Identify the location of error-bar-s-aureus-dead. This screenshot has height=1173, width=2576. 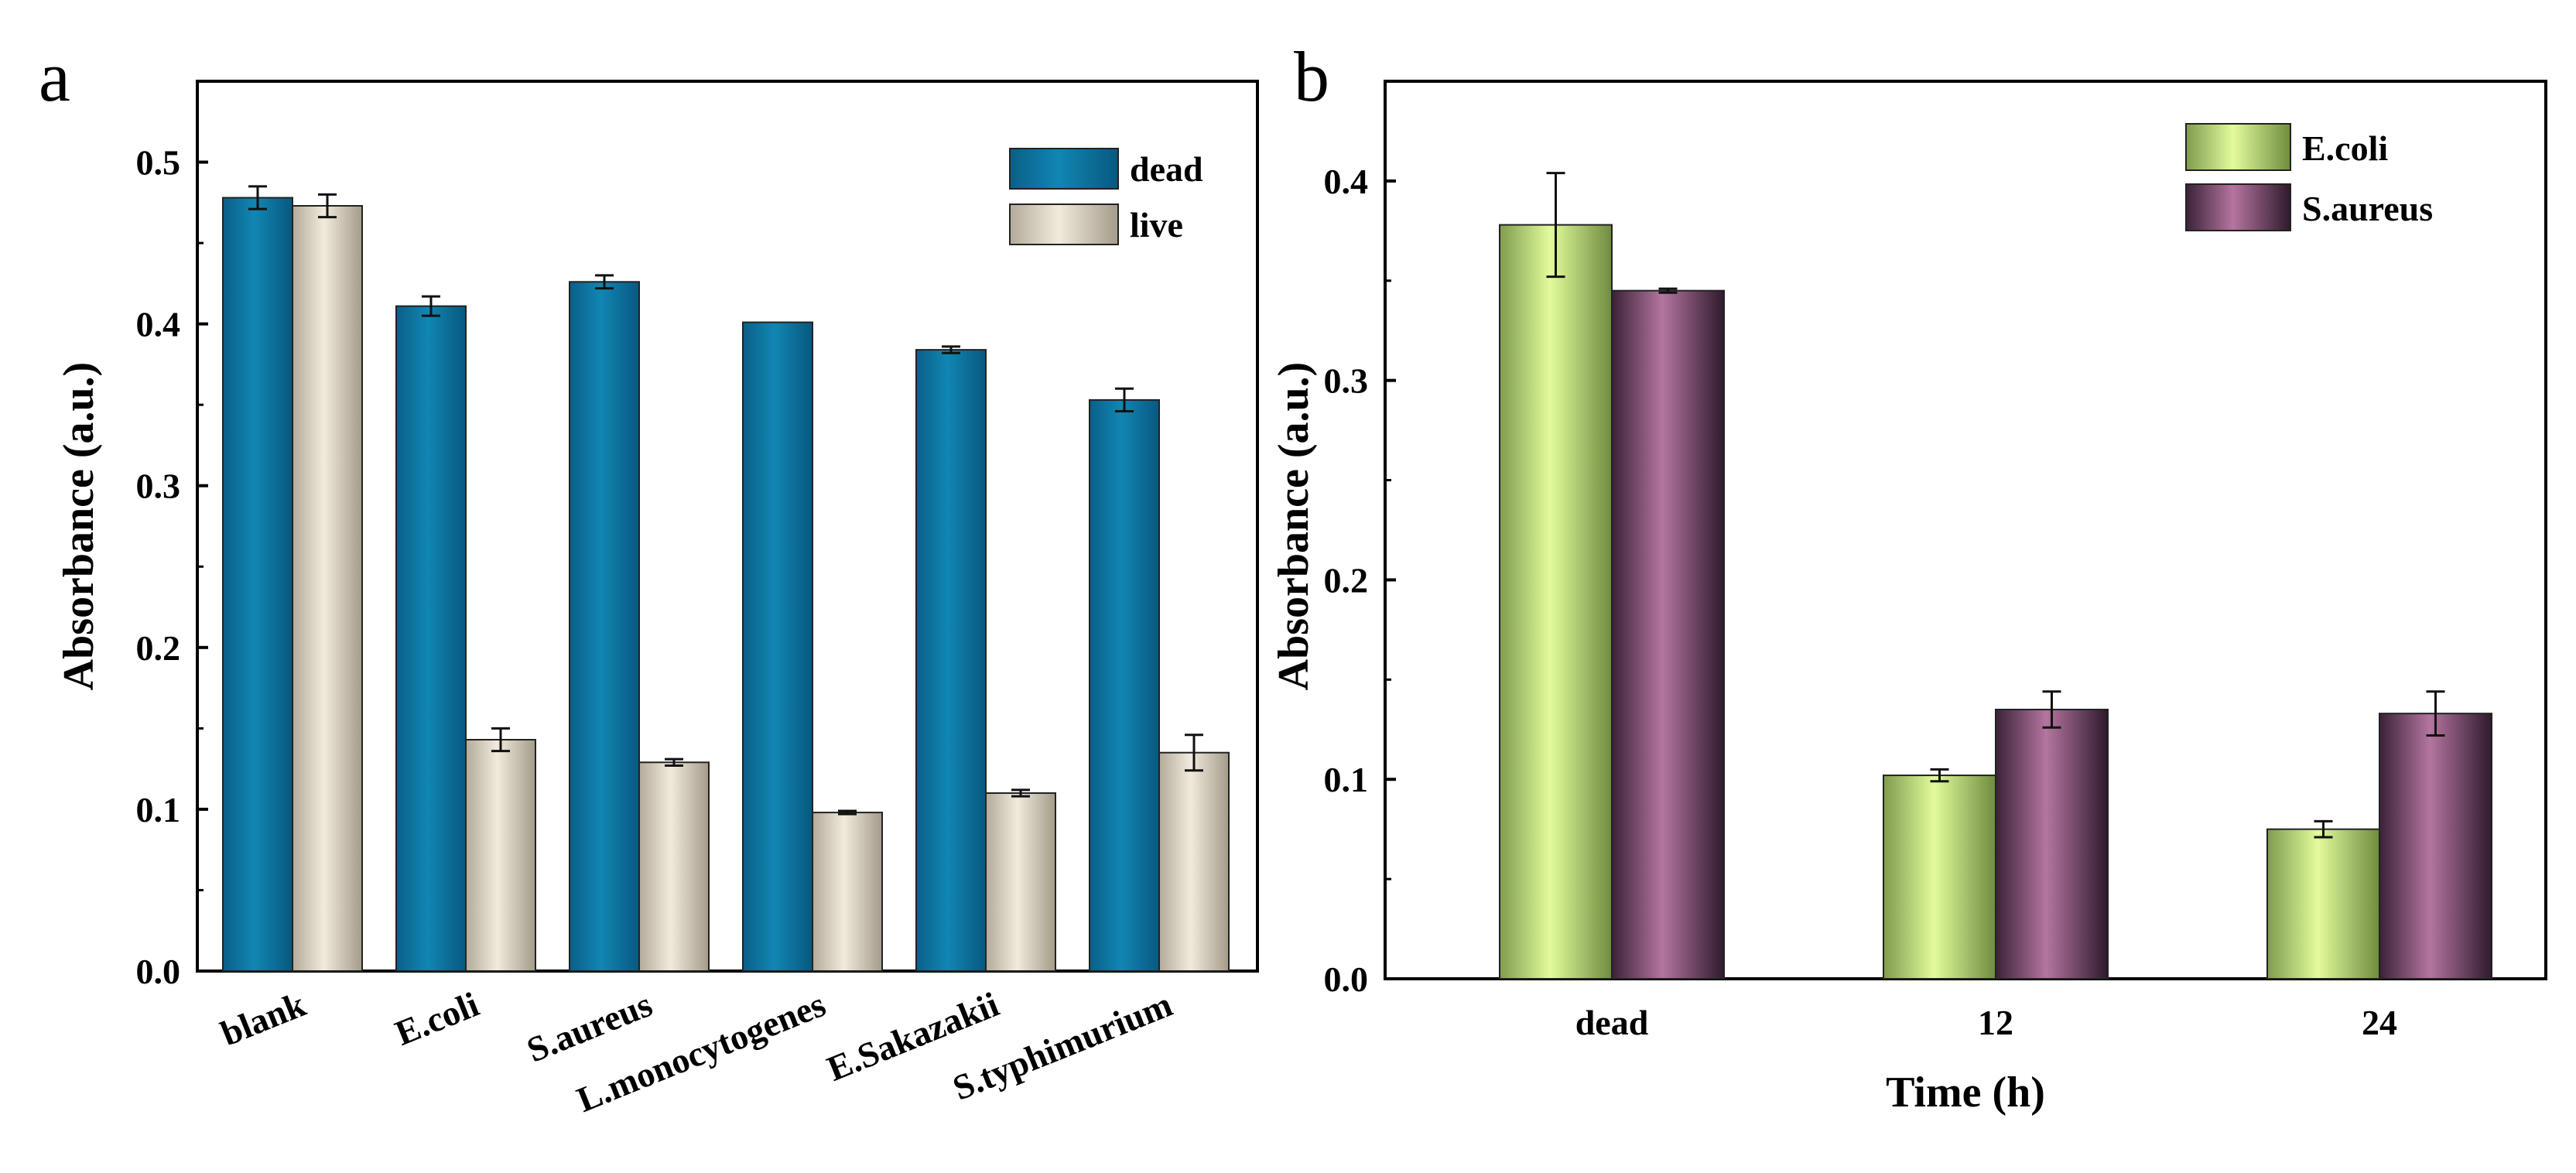
(1668, 290).